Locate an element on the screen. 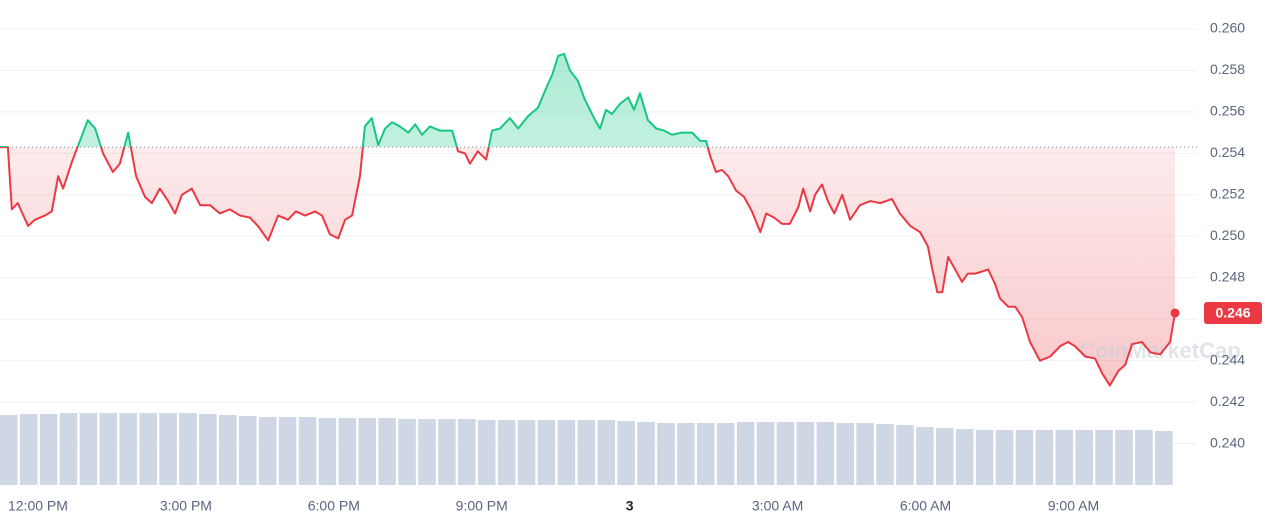  y-tick-label: 0.254 is located at coordinates (1227, 152).